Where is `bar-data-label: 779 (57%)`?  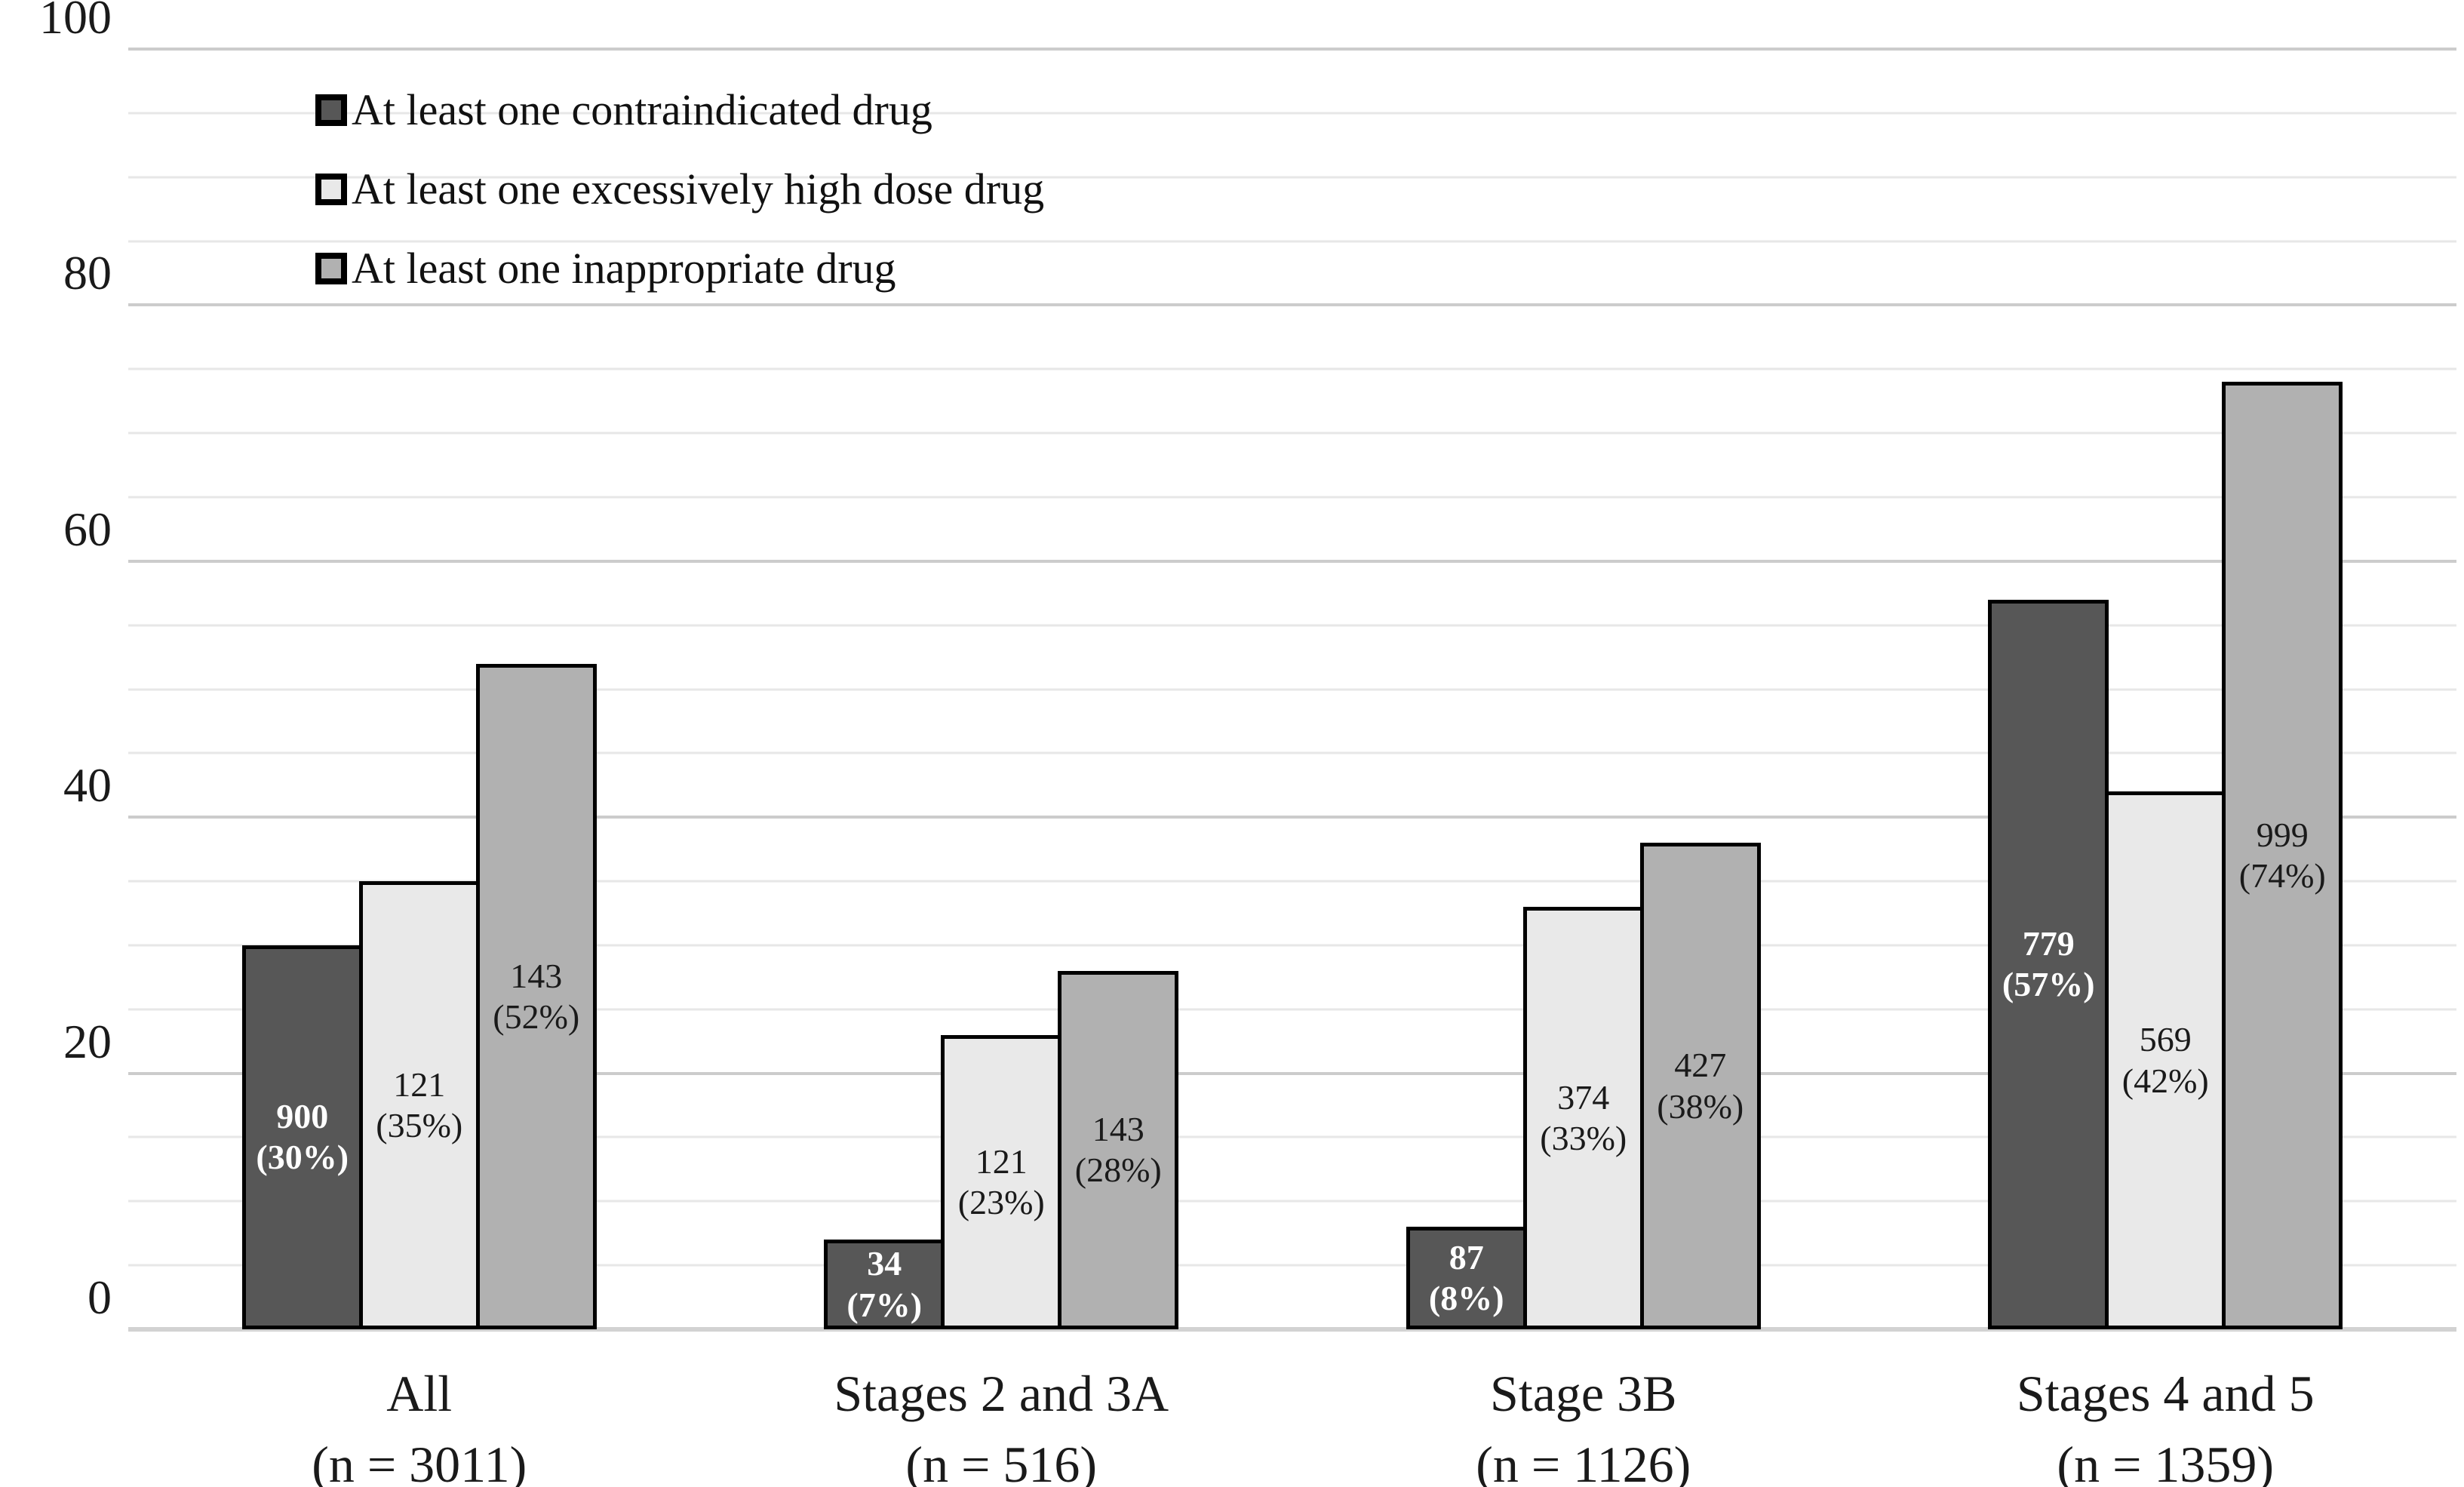 bar-data-label: 779 (57%) is located at coordinates (2048, 964).